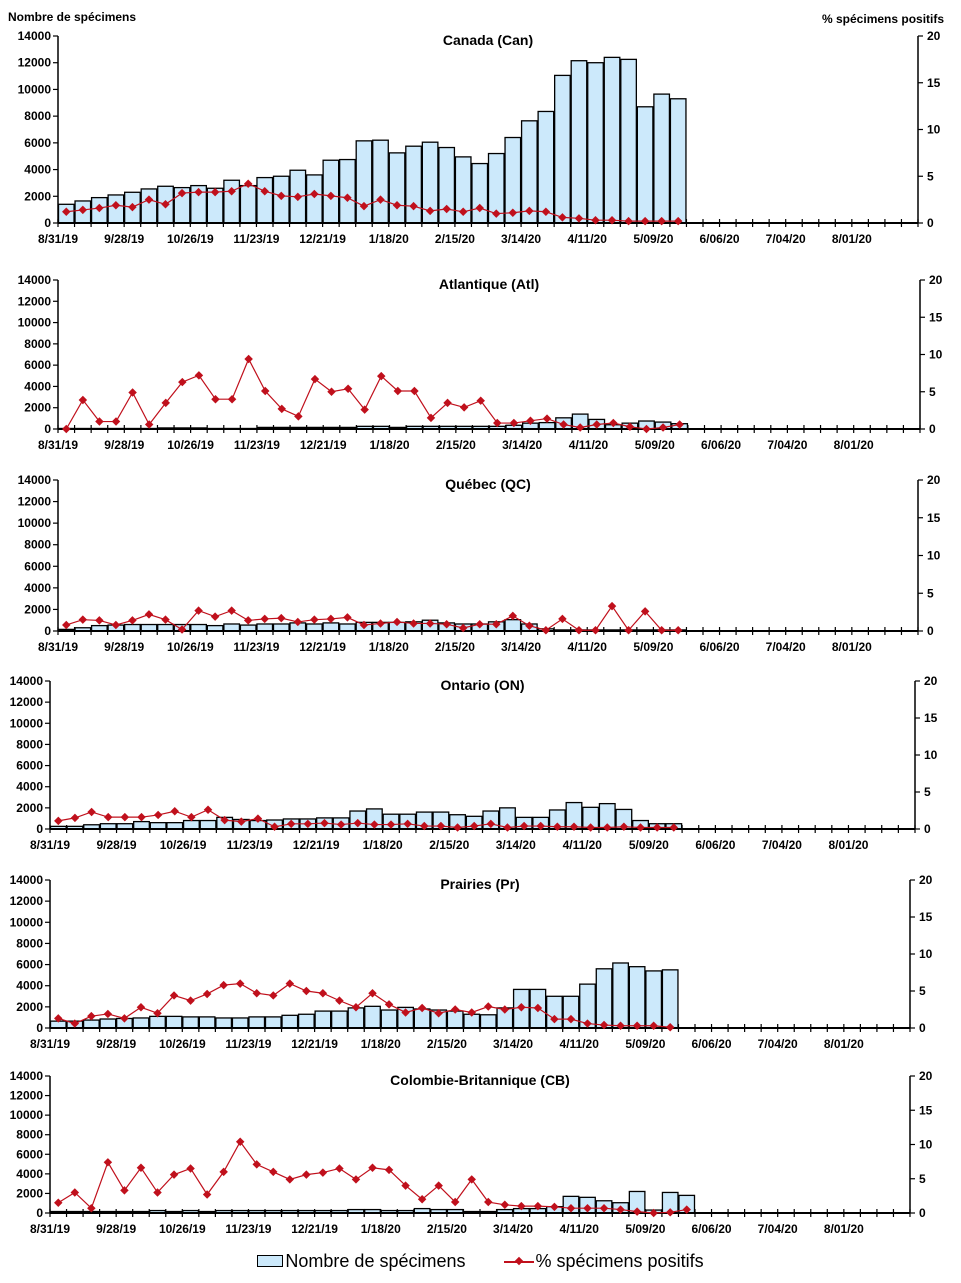  Describe the element at coordinates (37, 408) in the screenshot. I see `y-tick-label: 2000` at that location.